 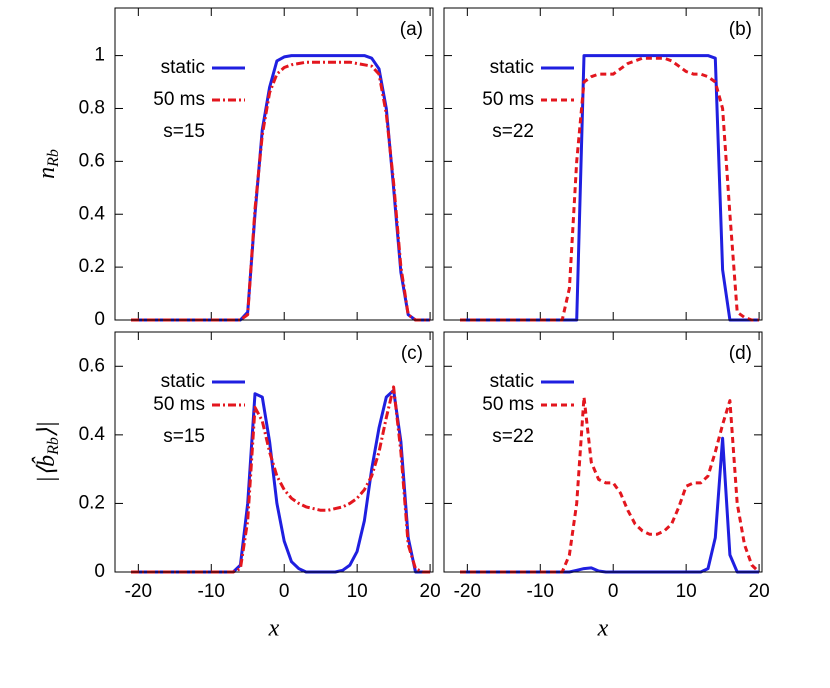 I want to click on y-axis-label: nRb, so click(x=48, y=164).